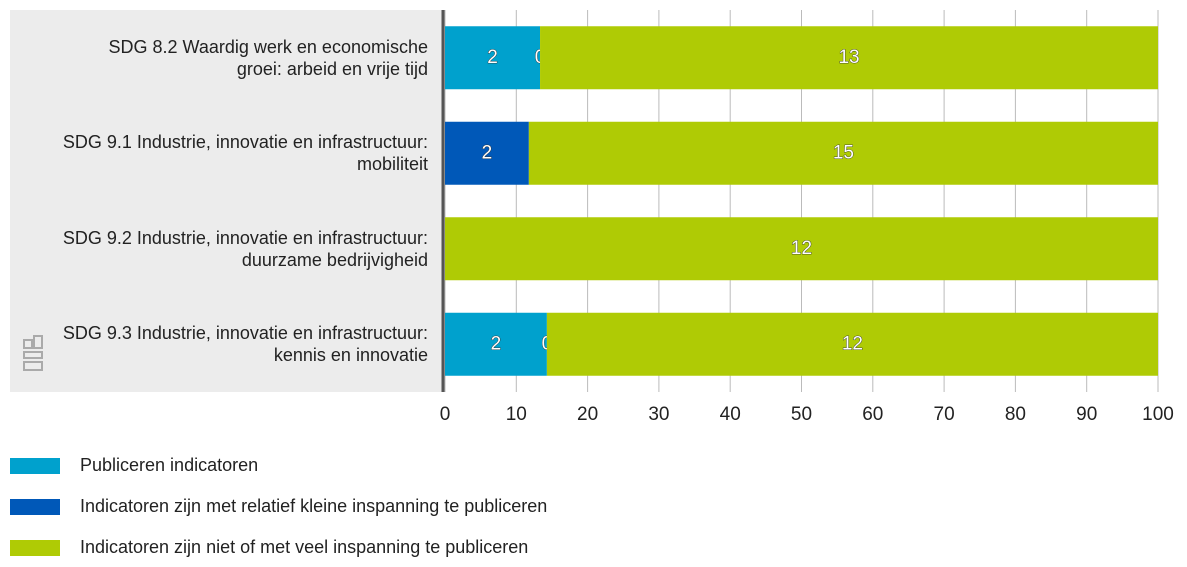 Image resolution: width=1187 pixels, height=567 pixels. I want to click on logo, so click(33, 353).